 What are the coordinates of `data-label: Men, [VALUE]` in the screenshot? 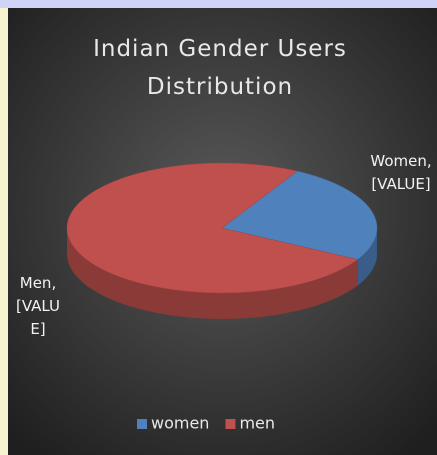 It's located at (37, 306).